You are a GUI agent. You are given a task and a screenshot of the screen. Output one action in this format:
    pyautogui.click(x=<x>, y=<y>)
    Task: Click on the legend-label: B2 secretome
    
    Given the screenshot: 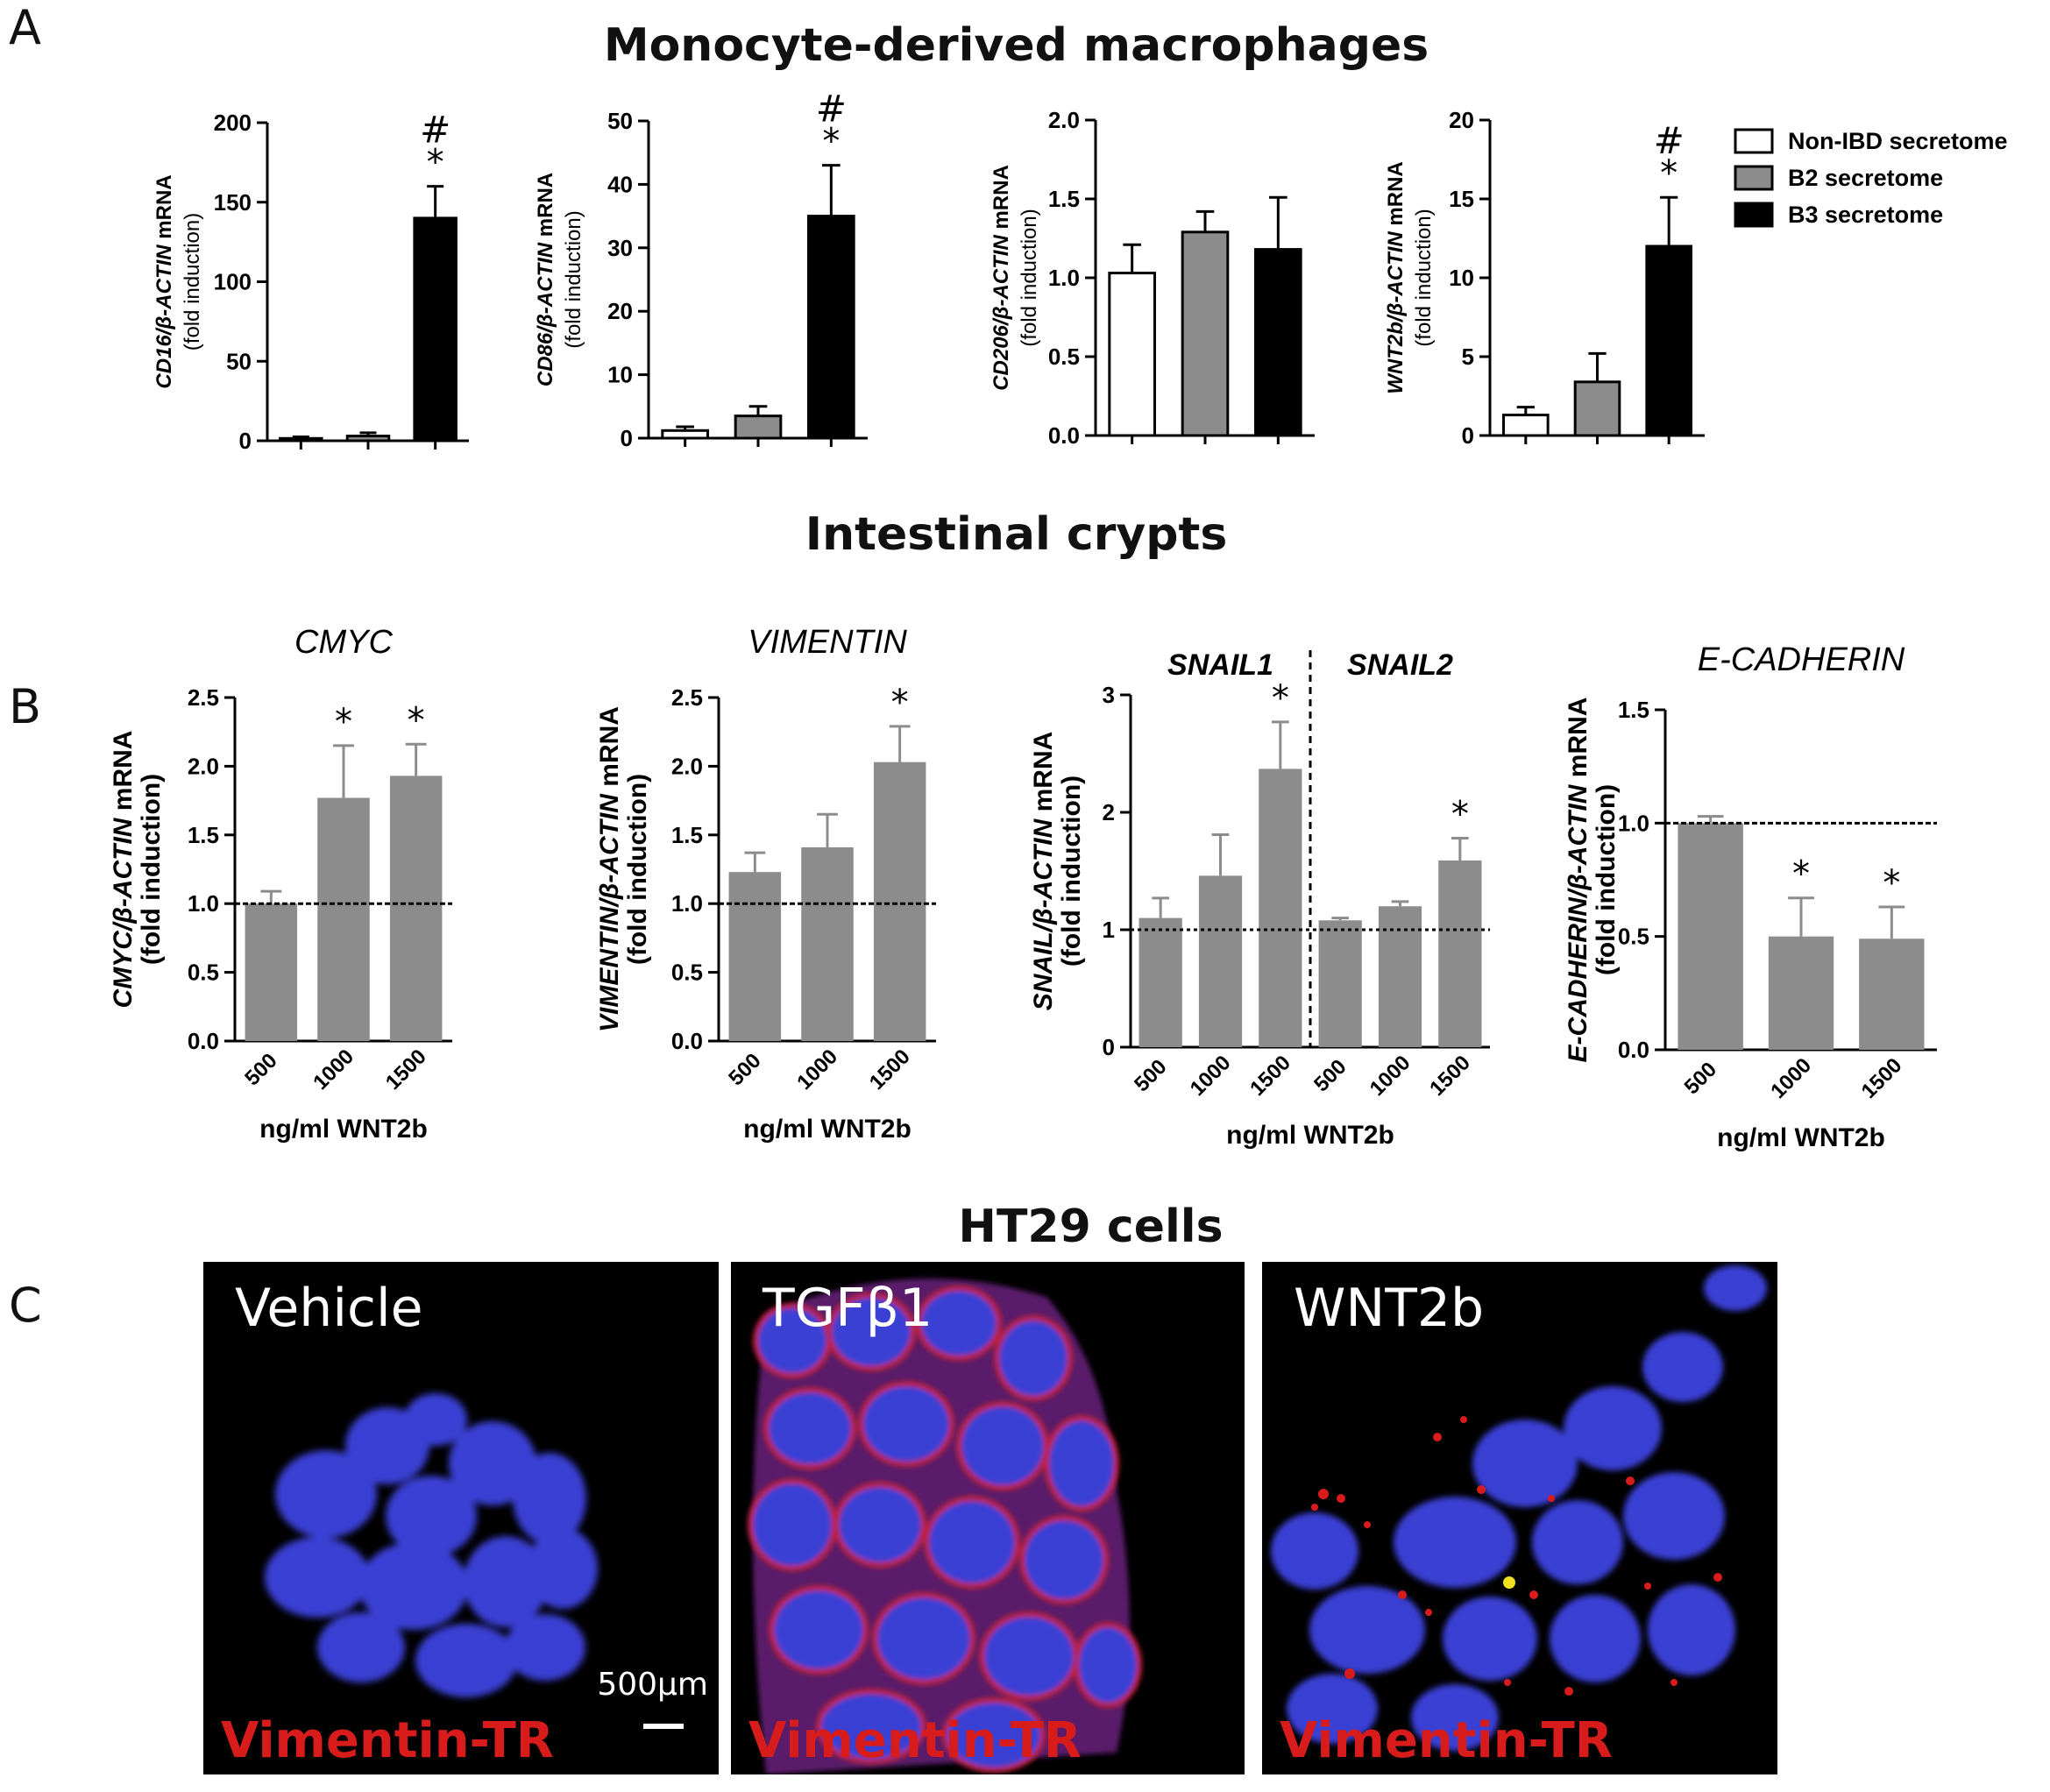 What is the action you would take?
    pyautogui.click(x=1865, y=178)
    